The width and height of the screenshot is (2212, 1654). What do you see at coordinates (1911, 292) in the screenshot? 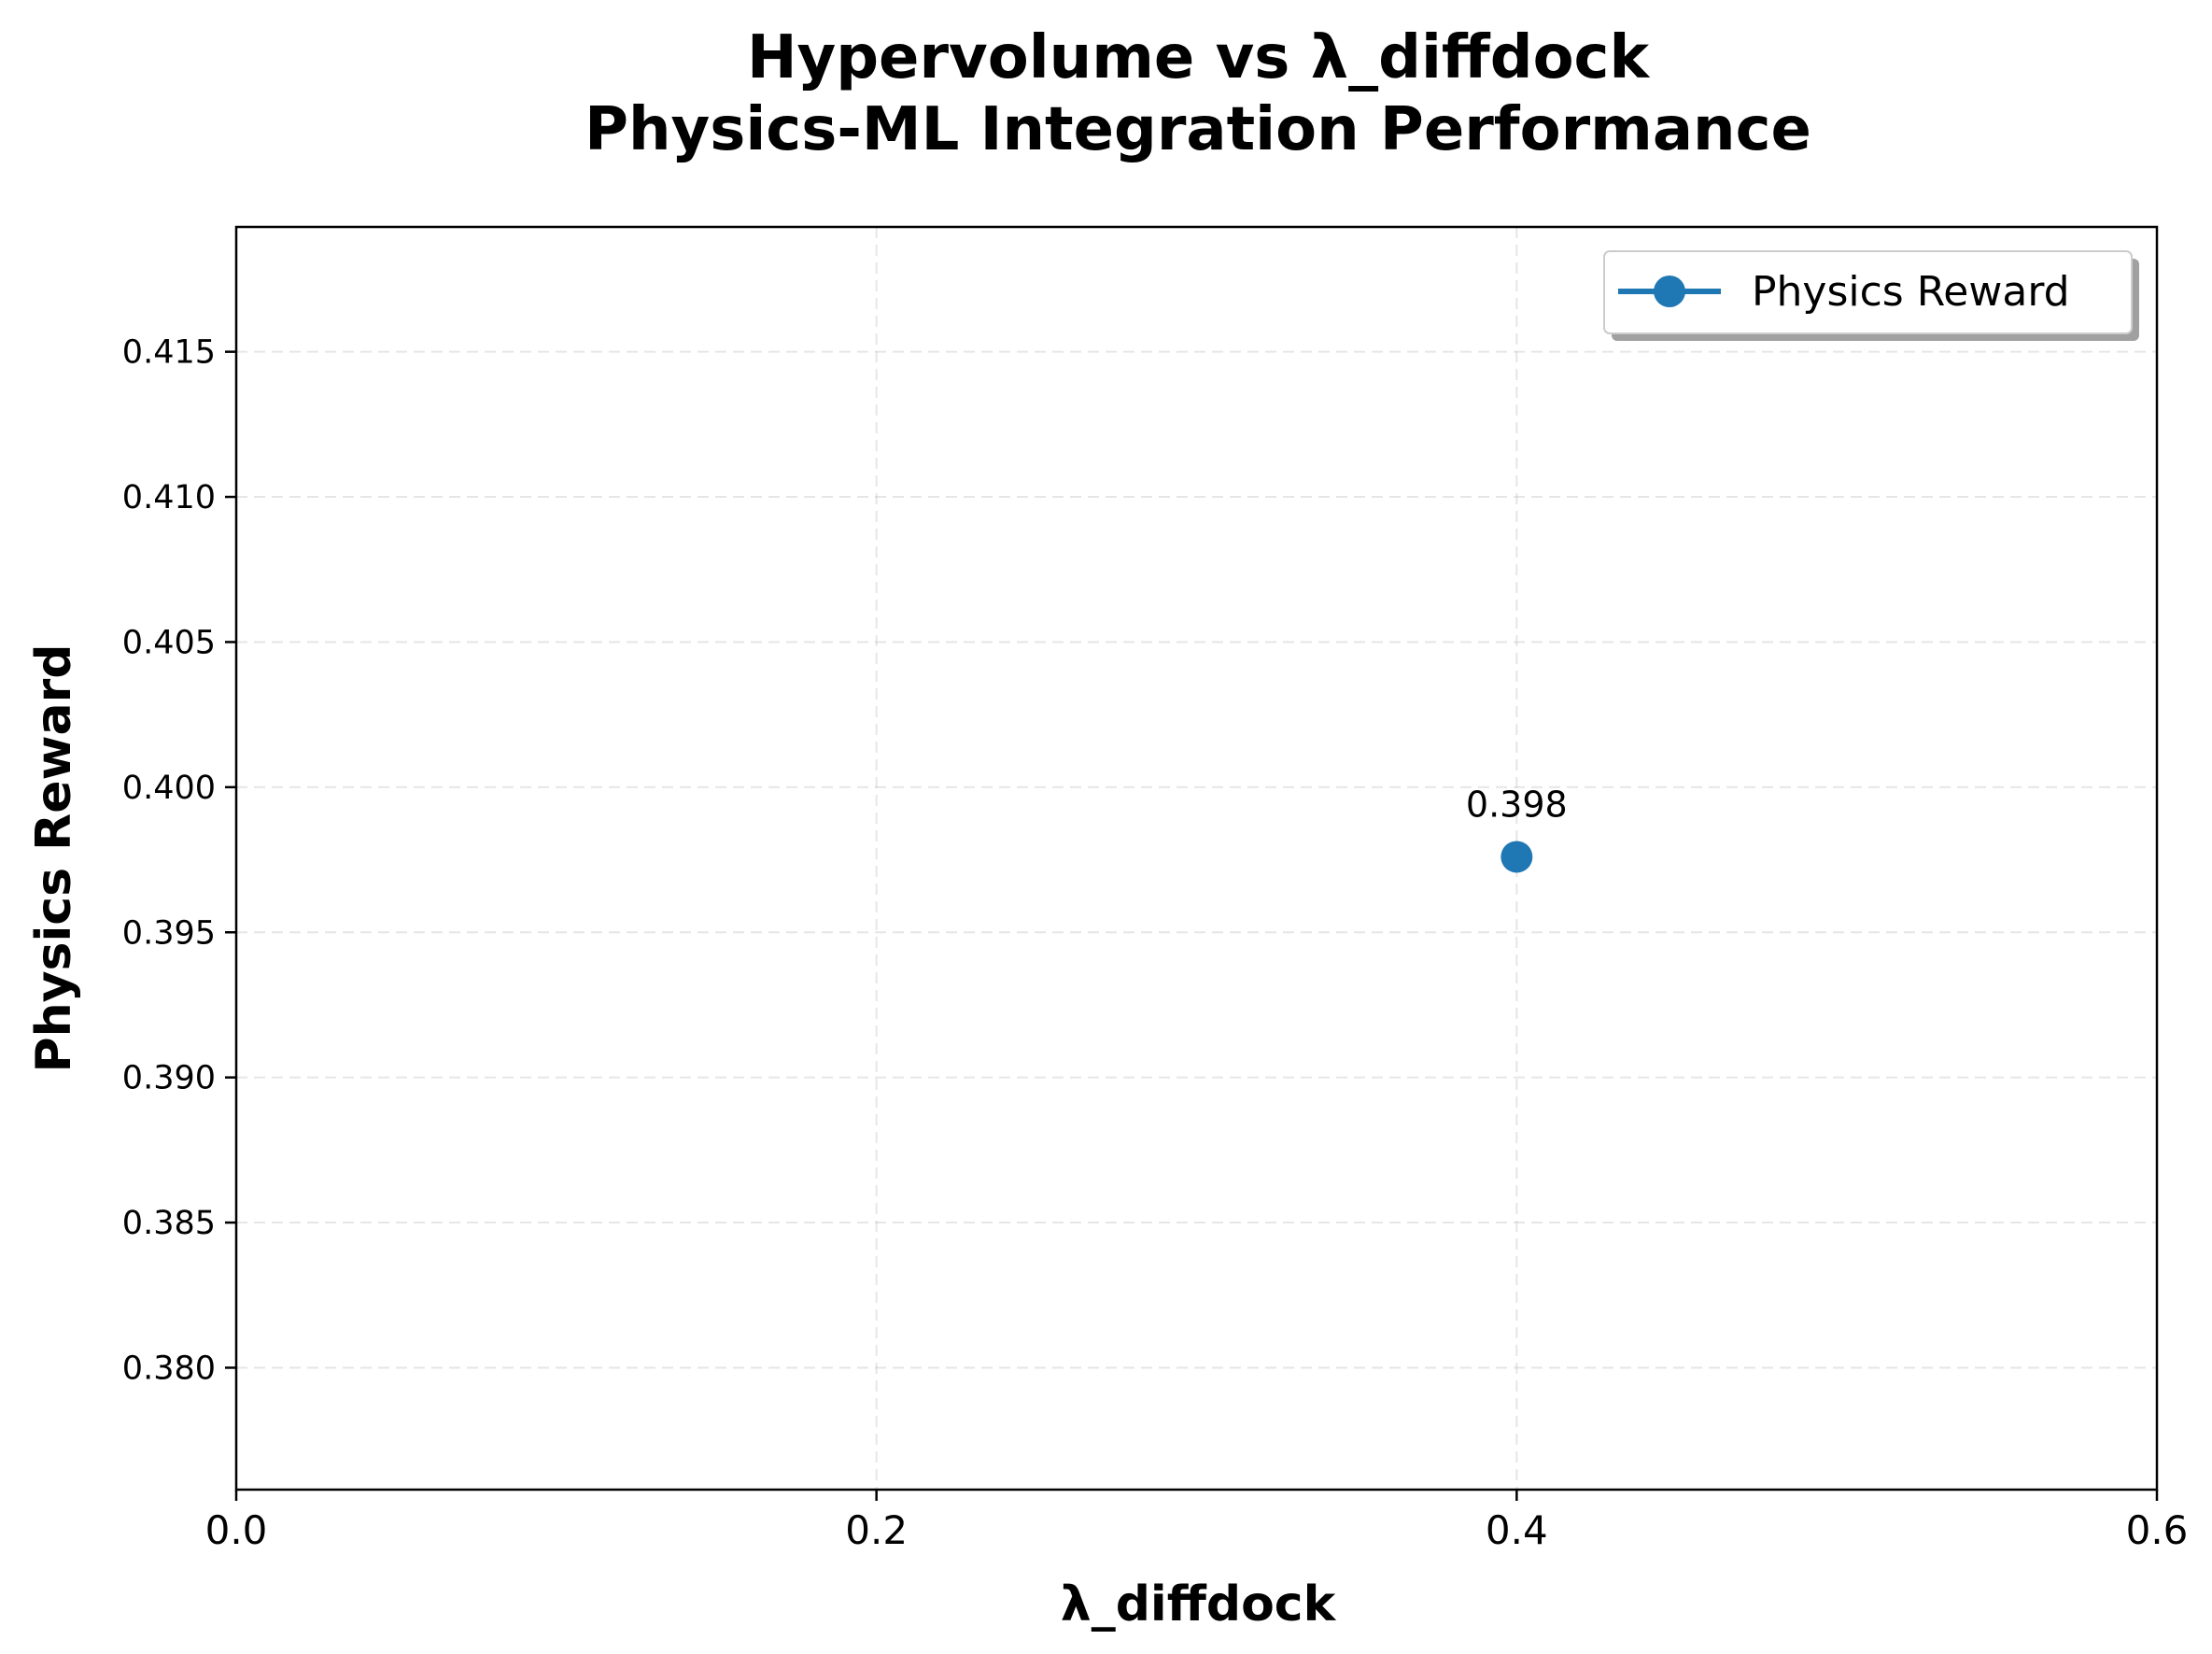
I see `legend-label-physics-reward: Physics Reward` at bounding box center [1911, 292].